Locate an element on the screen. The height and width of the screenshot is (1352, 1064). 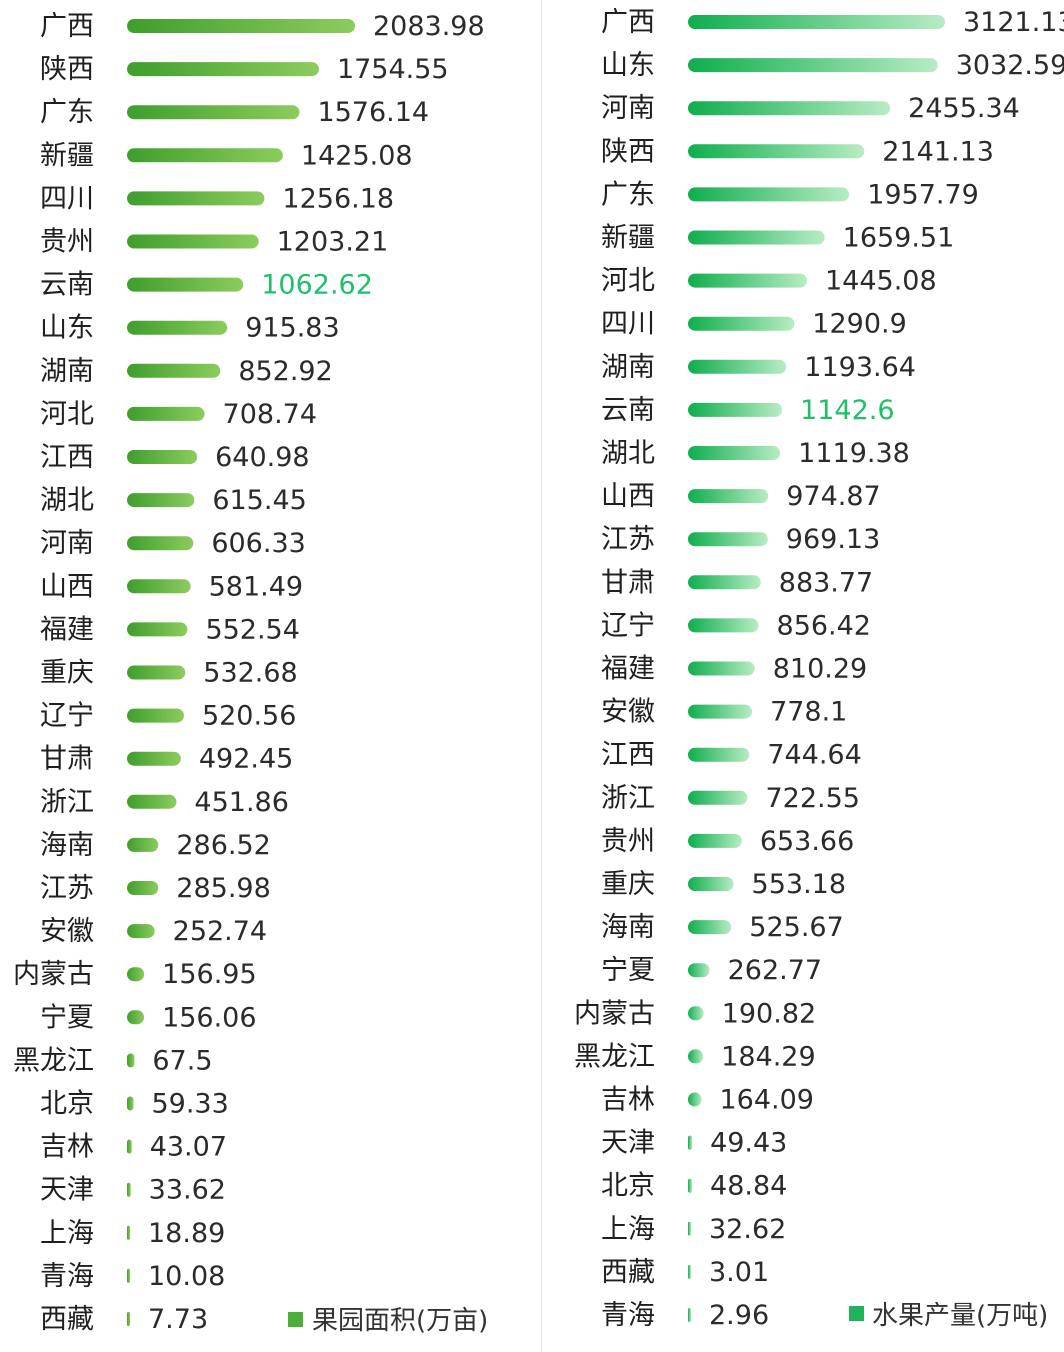
value-label: 2455.34 is located at coordinates (964, 108).